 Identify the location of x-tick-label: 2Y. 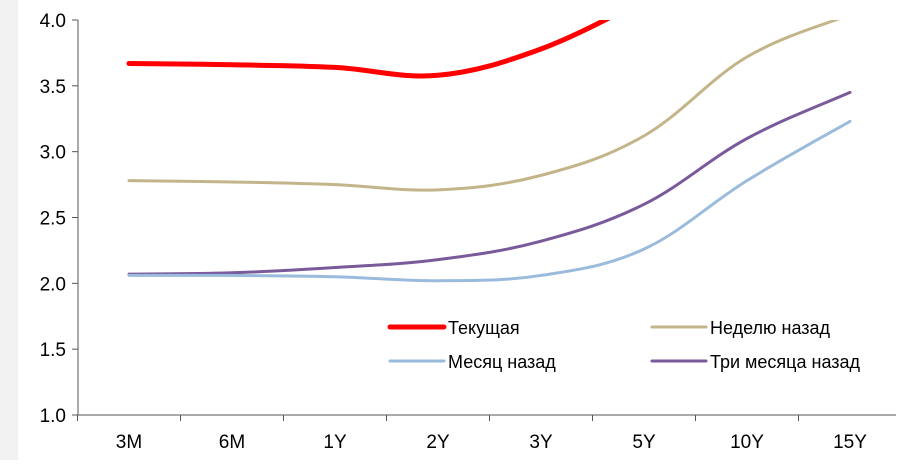
(438, 442).